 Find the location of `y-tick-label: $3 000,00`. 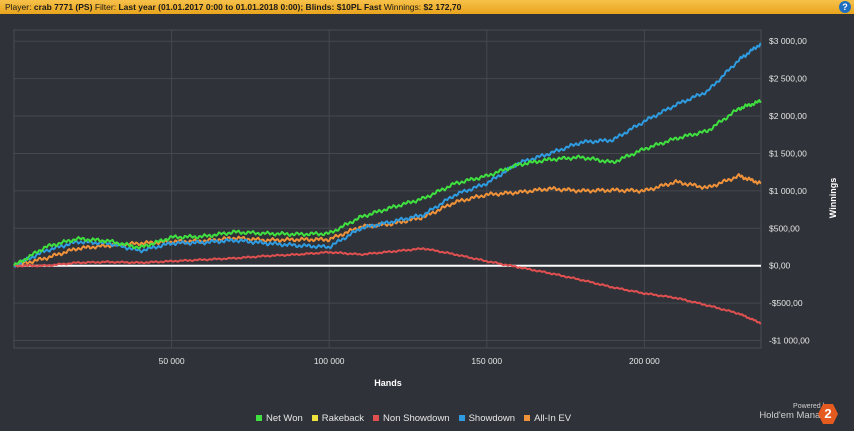

y-tick-label: $3 000,00 is located at coordinates (788, 41).